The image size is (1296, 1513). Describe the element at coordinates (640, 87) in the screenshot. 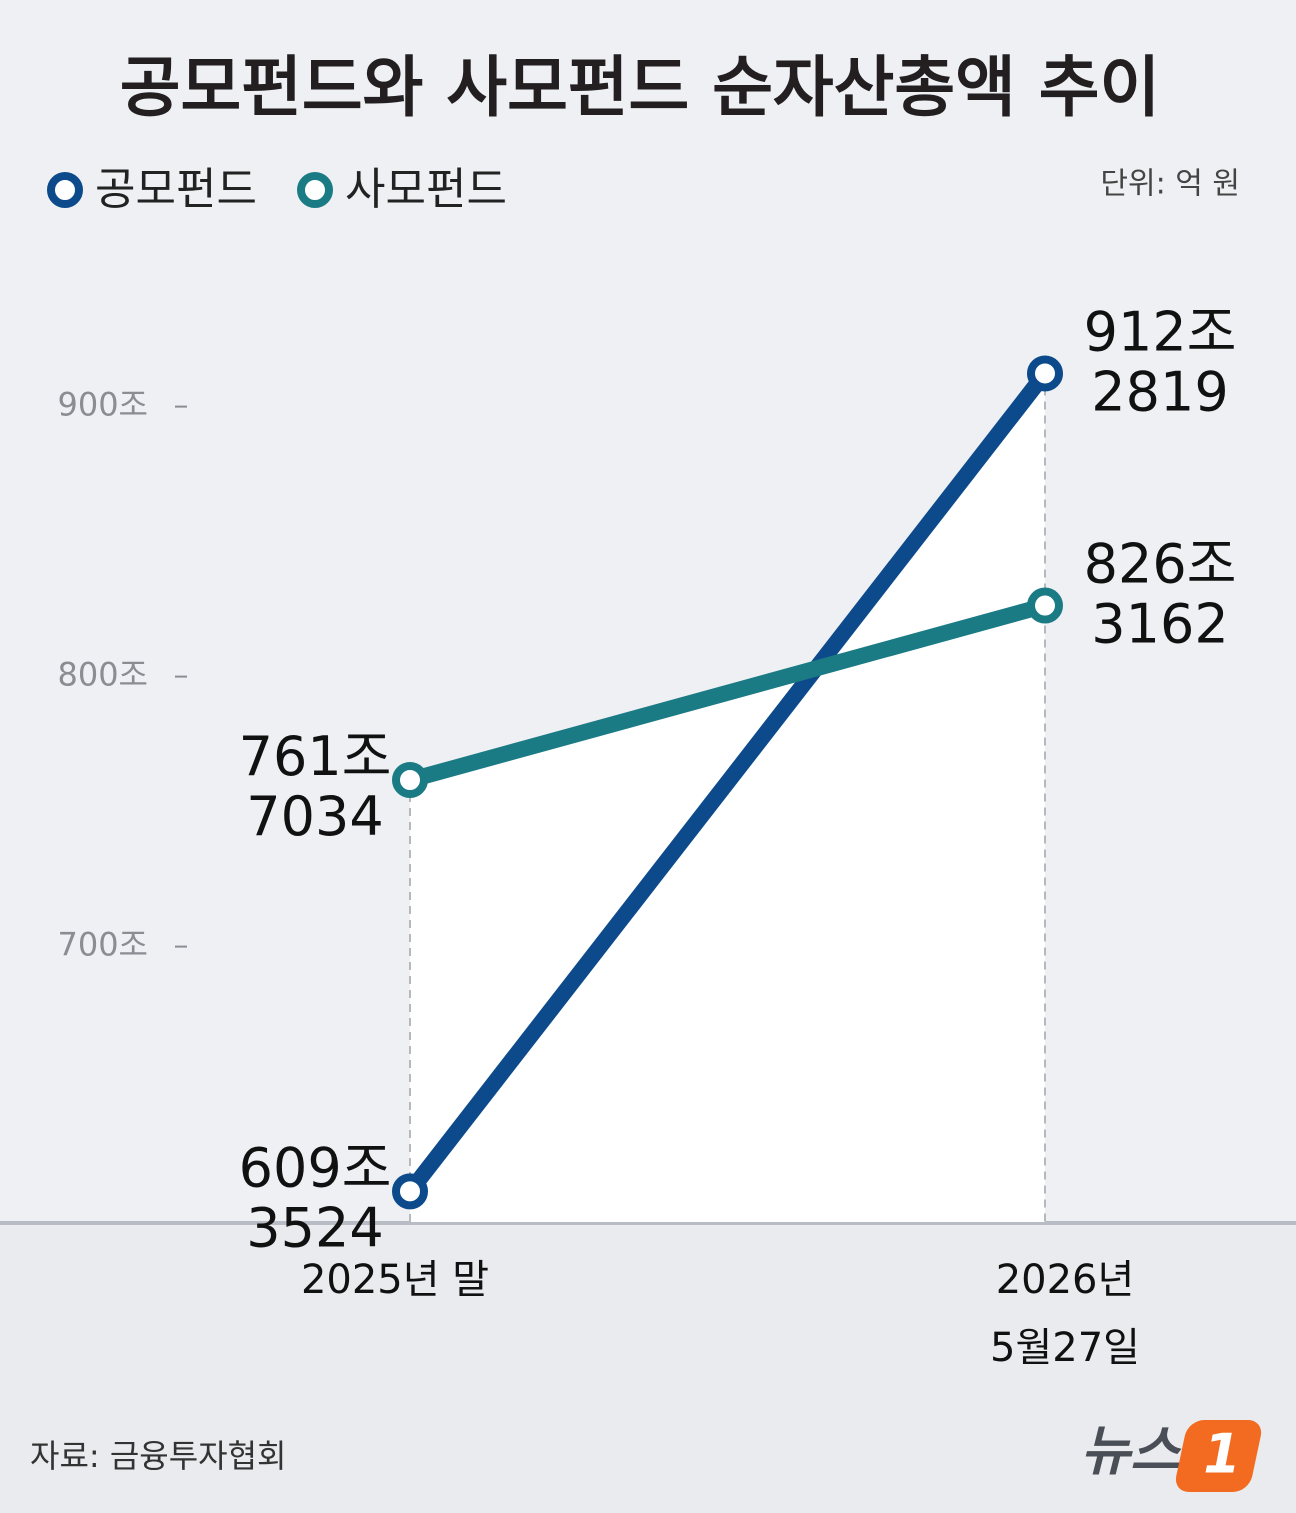

I see `chart-title: 공모펀드와 사모펀드 순자산총액 추이` at that location.